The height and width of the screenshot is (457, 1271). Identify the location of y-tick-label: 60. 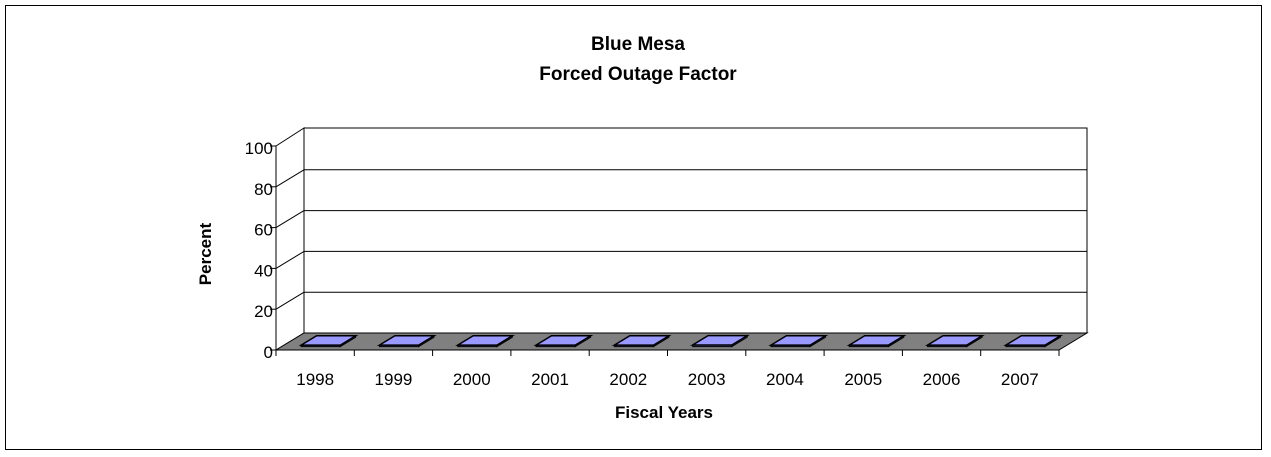
(263, 230).